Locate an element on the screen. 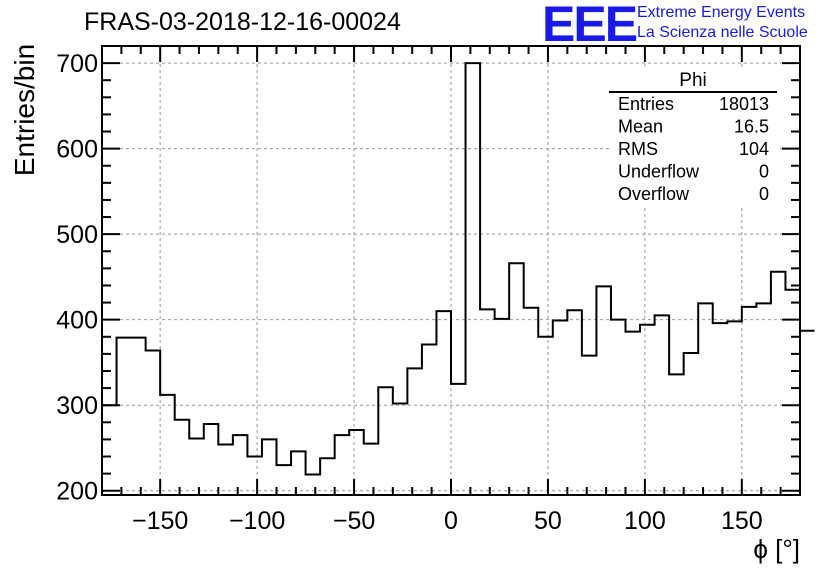  stats-row-value: 18013 is located at coordinates (744, 104).